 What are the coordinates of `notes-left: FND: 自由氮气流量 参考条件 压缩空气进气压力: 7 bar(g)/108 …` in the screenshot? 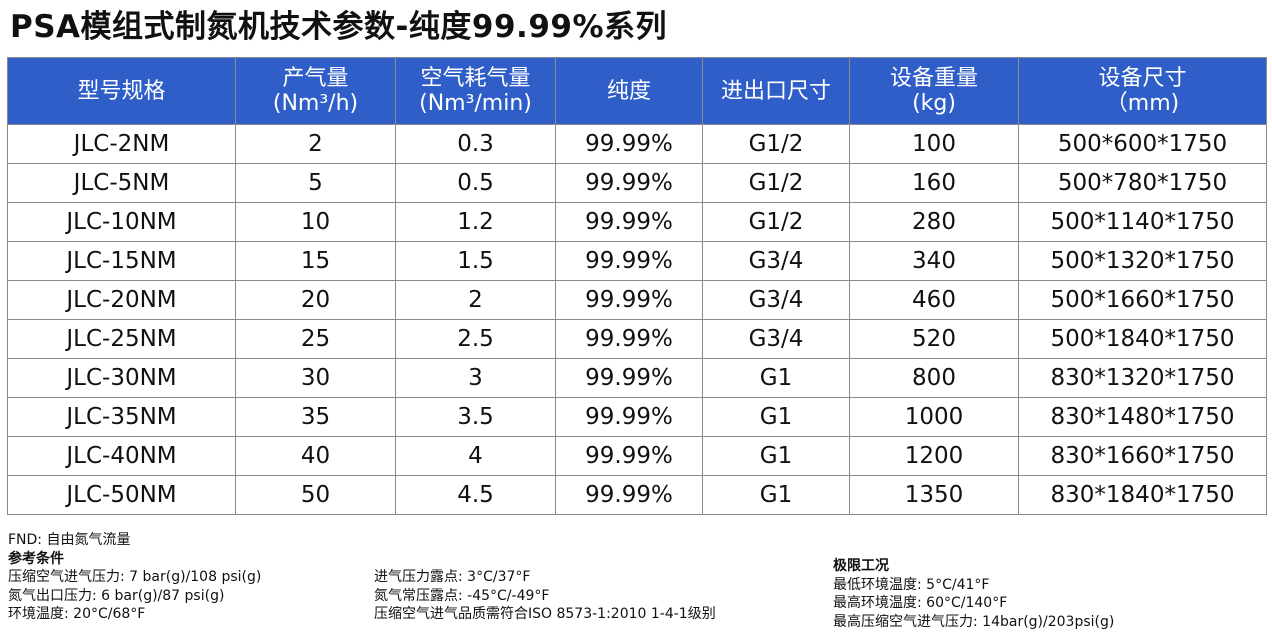 It's located at (134, 577).